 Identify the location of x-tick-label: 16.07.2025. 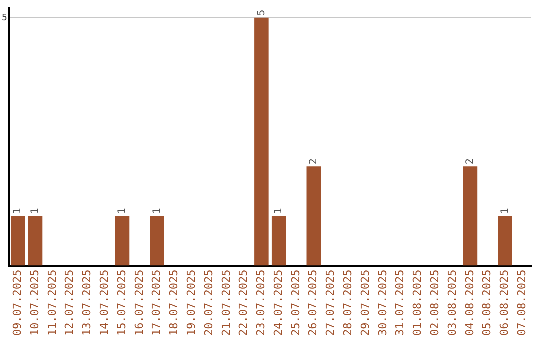
(139, 303).